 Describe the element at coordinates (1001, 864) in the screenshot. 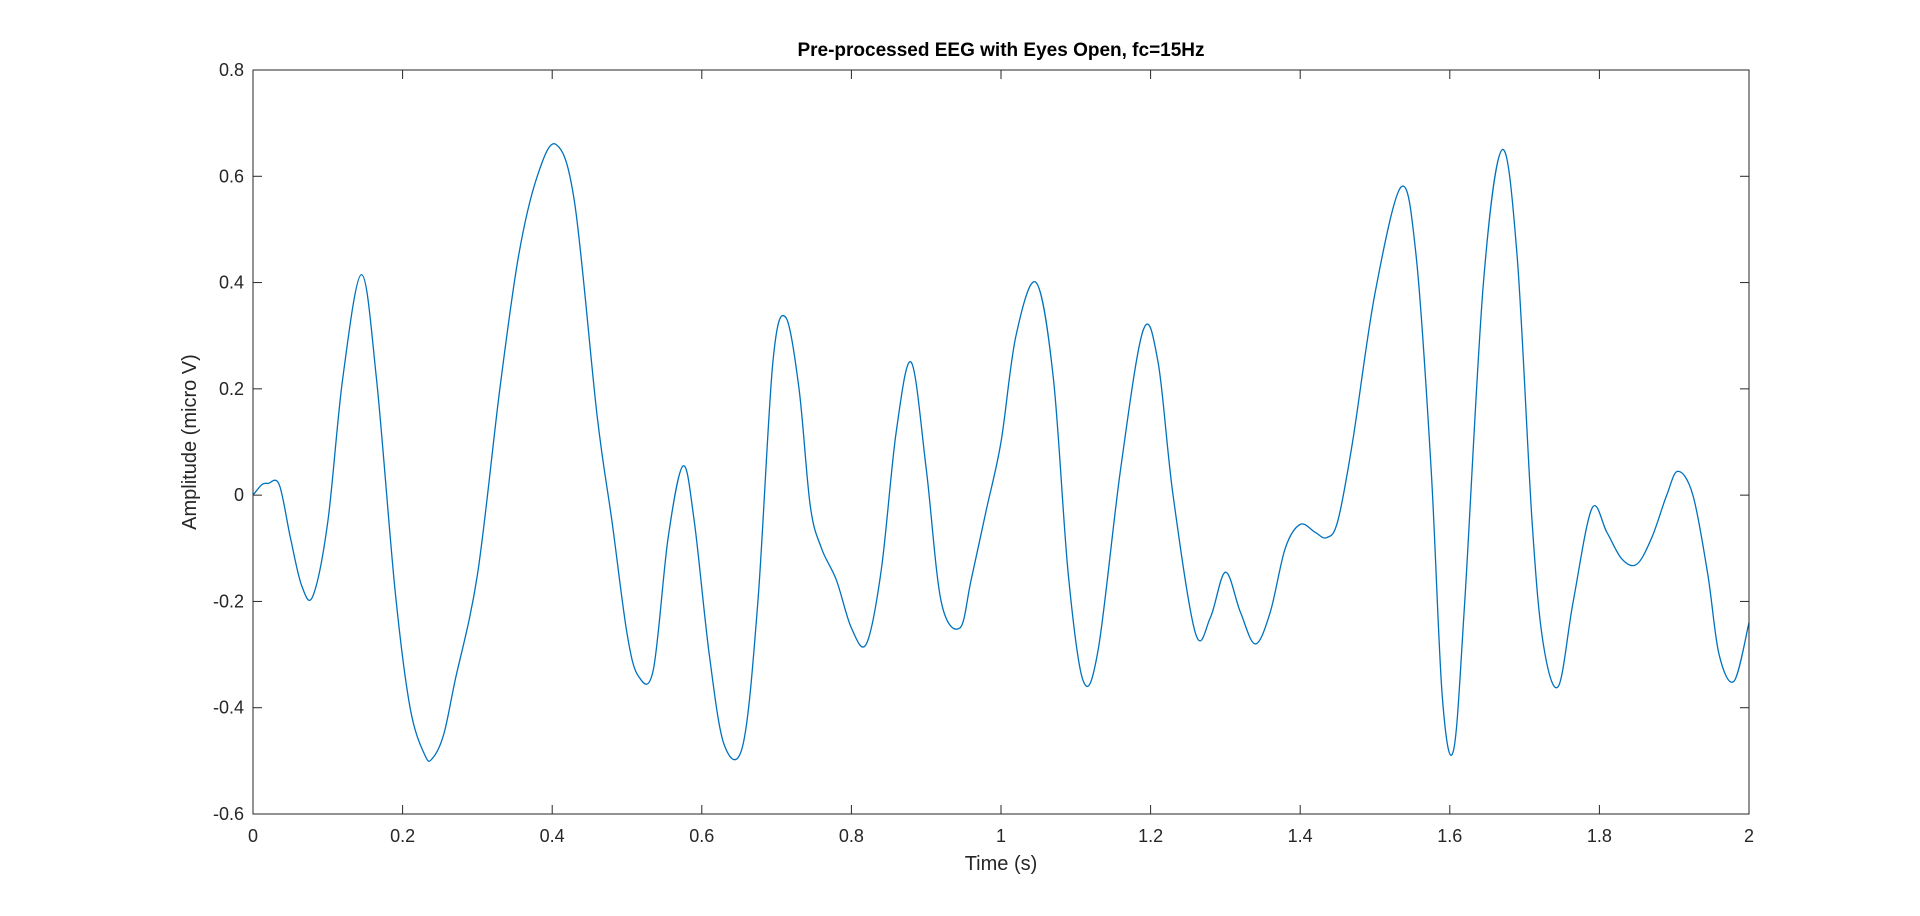

I see `x-axis-label: Time (s)` at that location.